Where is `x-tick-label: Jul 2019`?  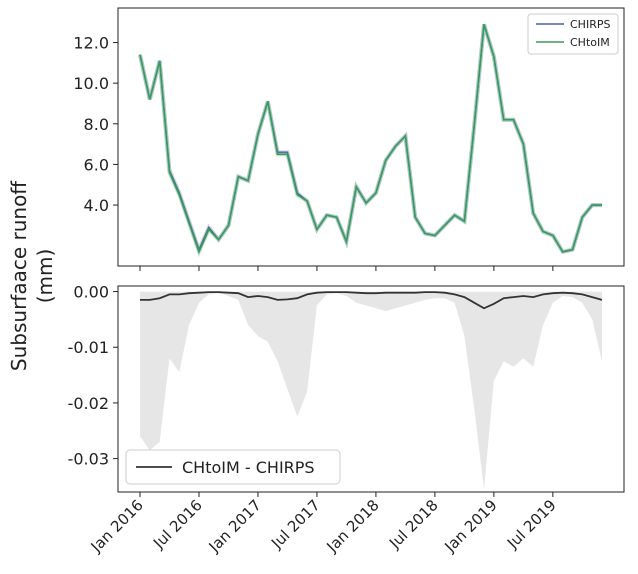 x-tick-label: Jul 2019 is located at coordinates (531, 524).